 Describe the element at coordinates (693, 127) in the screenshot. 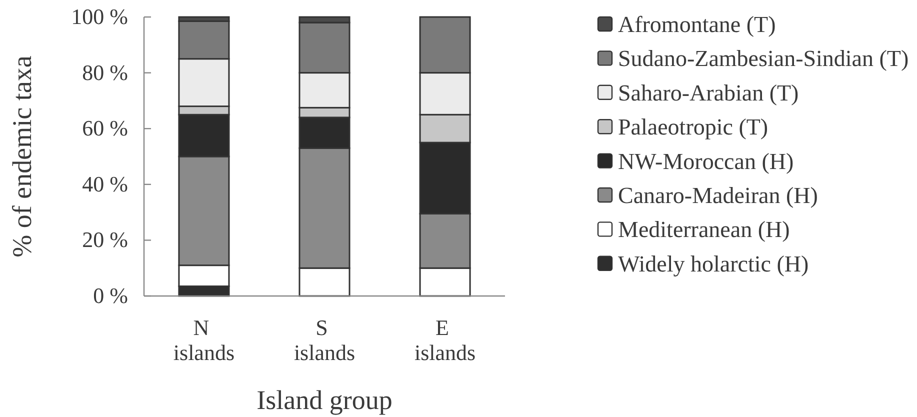

I see `legend-label: Palaeotropic (T)` at that location.